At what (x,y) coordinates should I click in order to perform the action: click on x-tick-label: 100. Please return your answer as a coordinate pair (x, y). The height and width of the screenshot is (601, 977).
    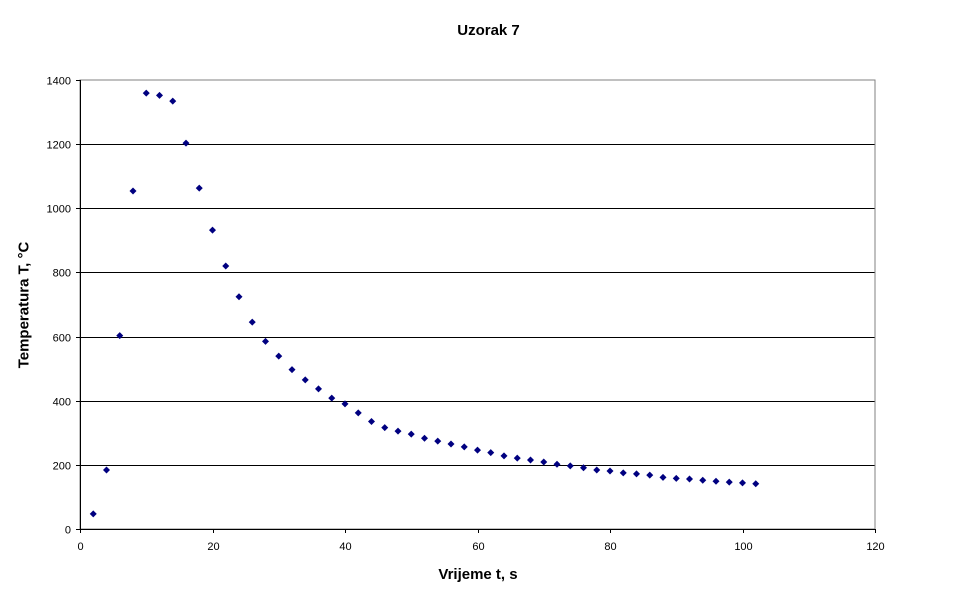
    Looking at the image, I should click on (743, 547).